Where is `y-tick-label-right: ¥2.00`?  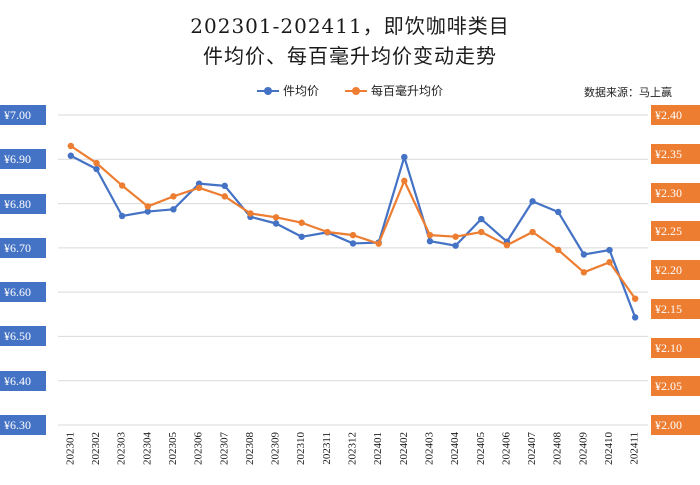 y-tick-label-right: ¥2.00 is located at coordinates (675, 425).